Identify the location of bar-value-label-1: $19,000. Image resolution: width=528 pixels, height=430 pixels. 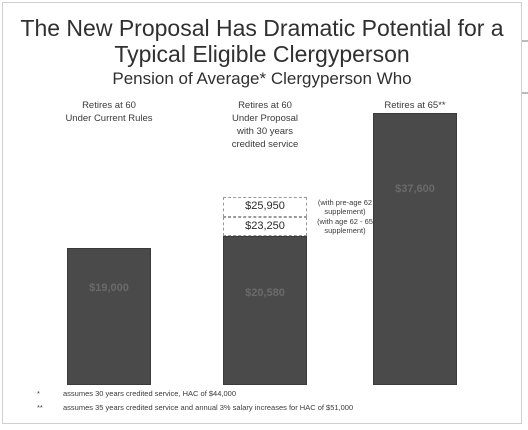
(109, 288).